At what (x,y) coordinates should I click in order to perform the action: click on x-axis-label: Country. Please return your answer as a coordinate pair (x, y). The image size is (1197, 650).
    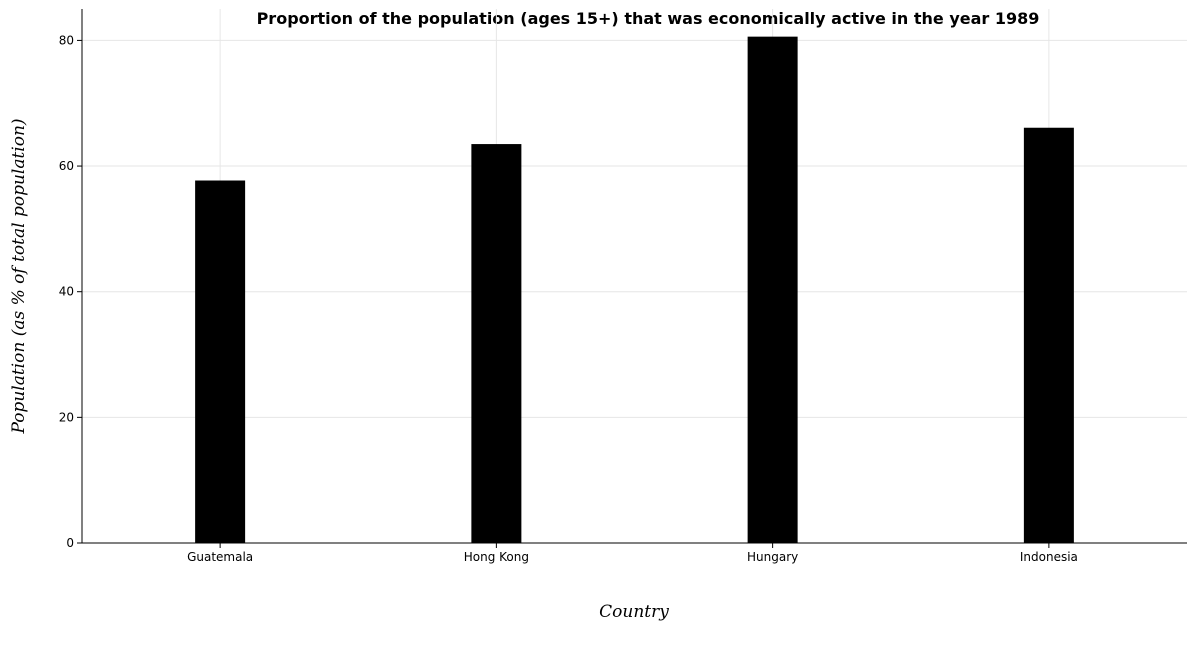
    Looking at the image, I should click on (634, 612).